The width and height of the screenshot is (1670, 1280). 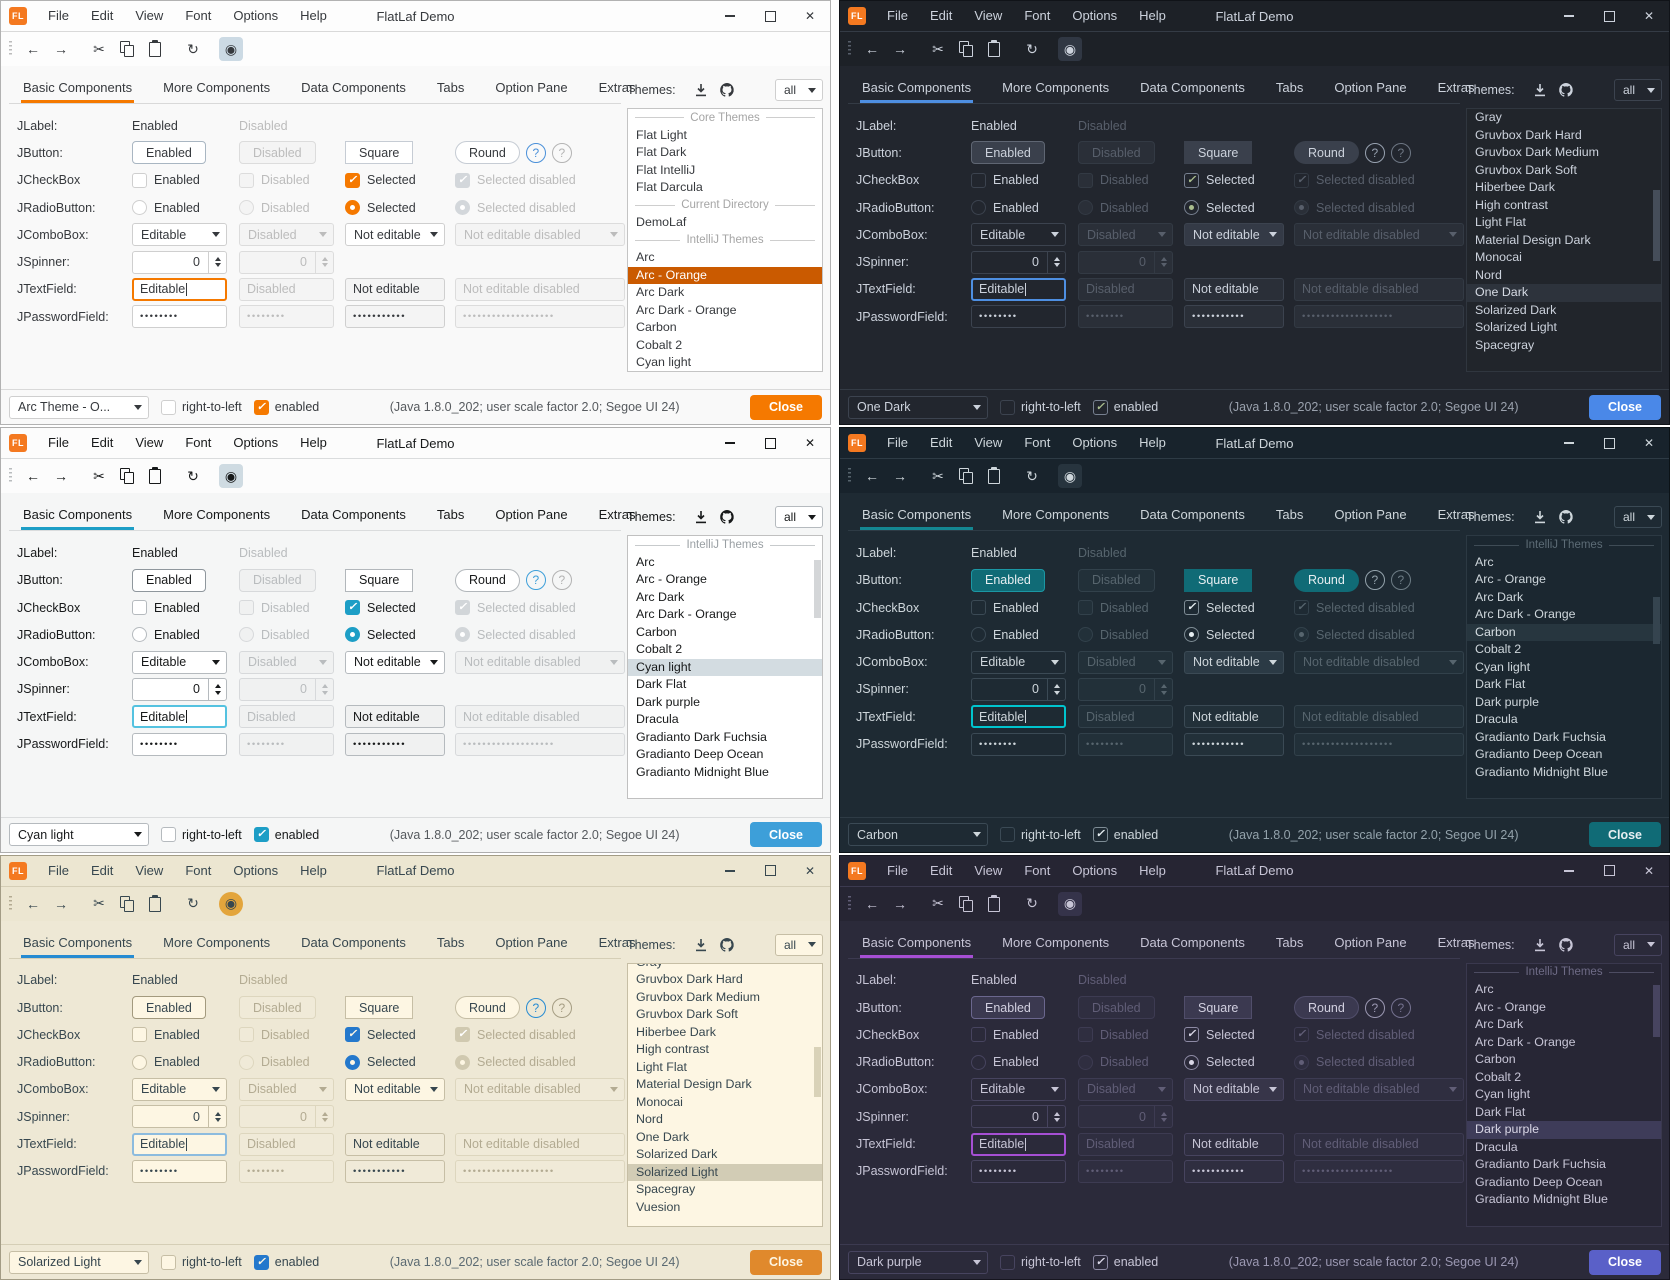 I want to click on theme-combobox: Cyan light, so click(x=79, y=835).